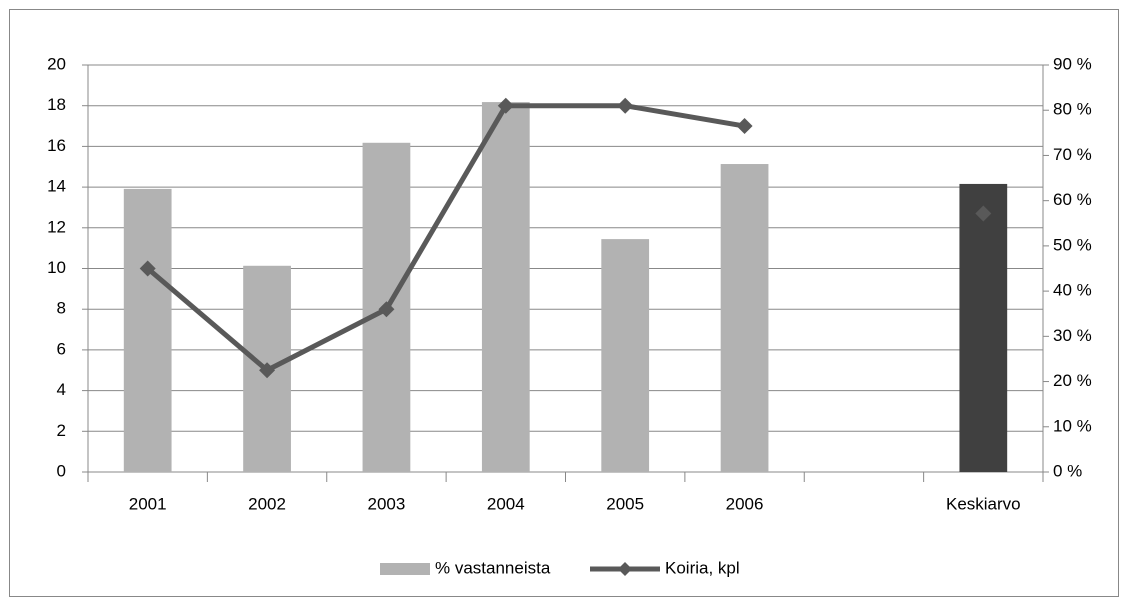 The height and width of the screenshot is (603, 1128). Describe the element at coordinates (56, 226) in the screenshot. I see `y-tick-label: 12` at that location.